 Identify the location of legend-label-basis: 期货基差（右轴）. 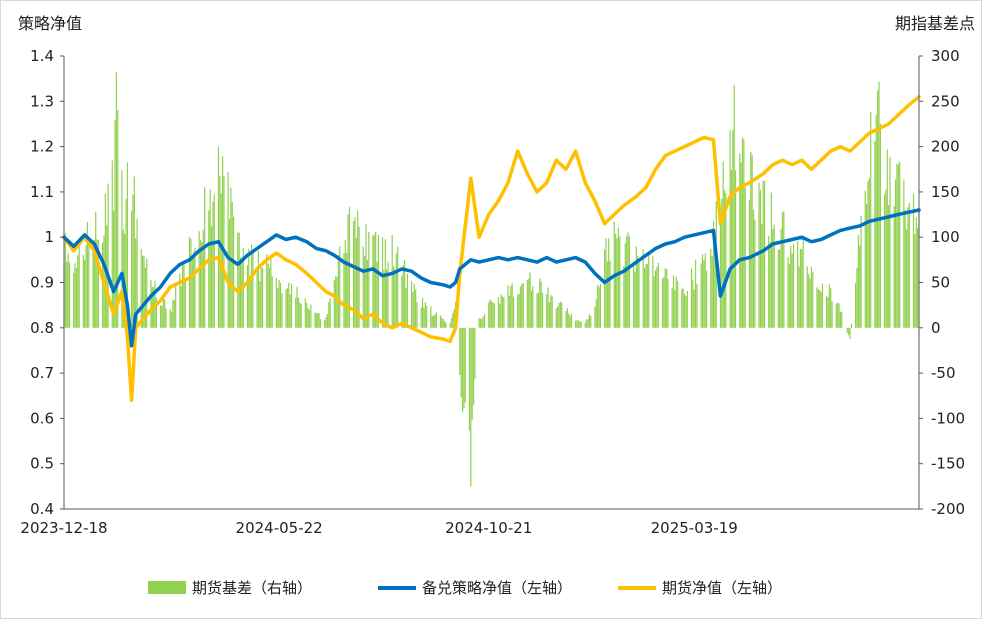
(252, 588).